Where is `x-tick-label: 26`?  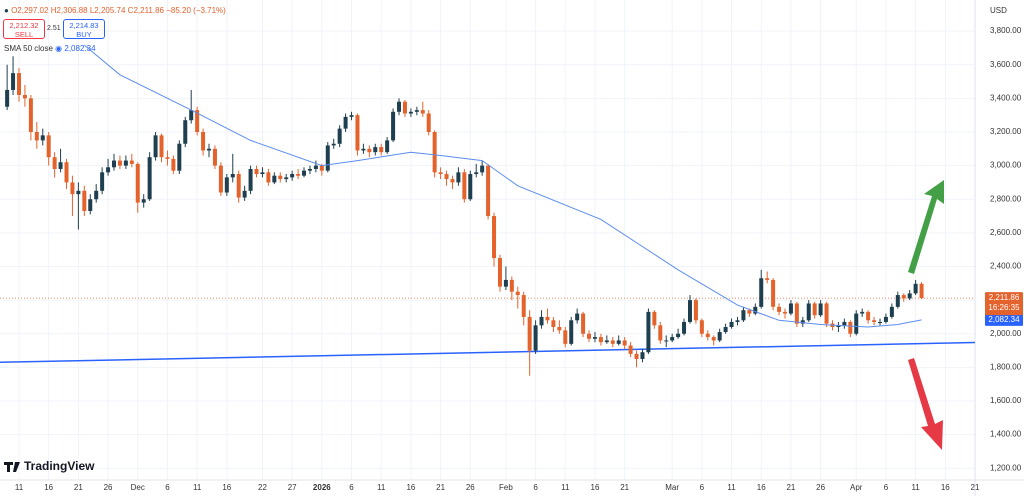 x-tick-label: 26 is located at coordinates (108, 487).